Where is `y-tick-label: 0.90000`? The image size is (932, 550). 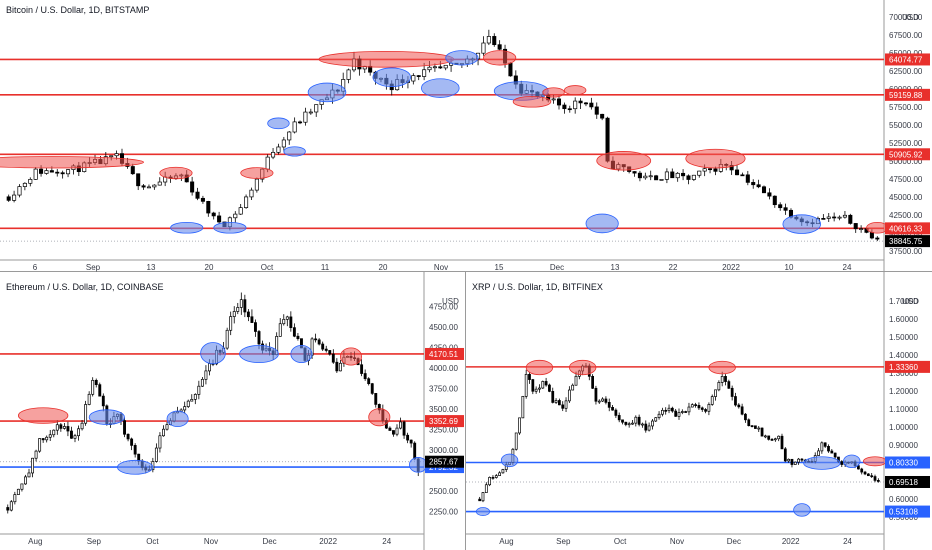 y-tick-label: 0.90000 is located at coordinates (903, 445).